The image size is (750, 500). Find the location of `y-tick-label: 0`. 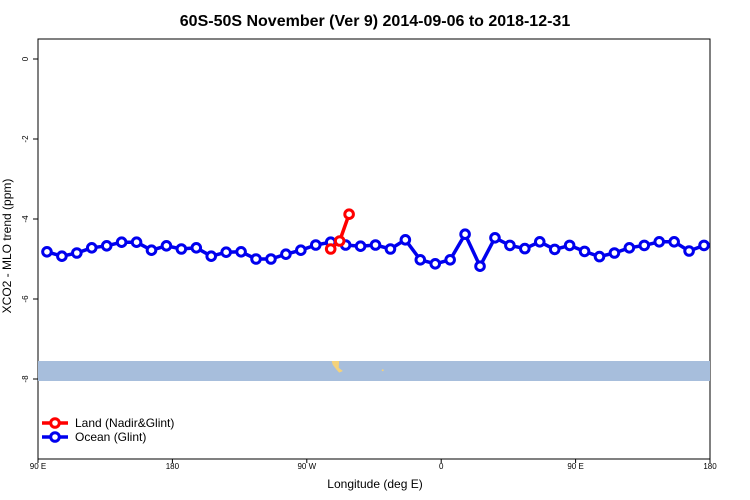

y-tick-label: 0 is located at coordinates (25, 58).